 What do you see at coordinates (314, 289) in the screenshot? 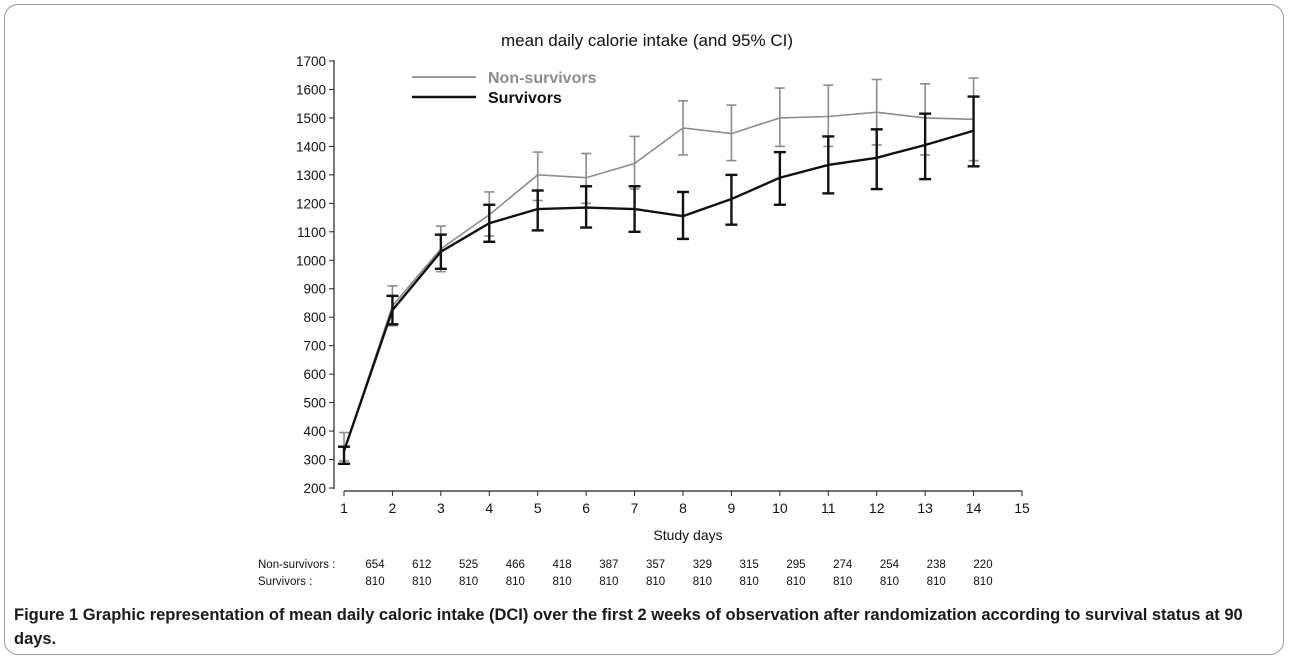
I see `y-tick-label: 900` at bounding box center [314, 289].